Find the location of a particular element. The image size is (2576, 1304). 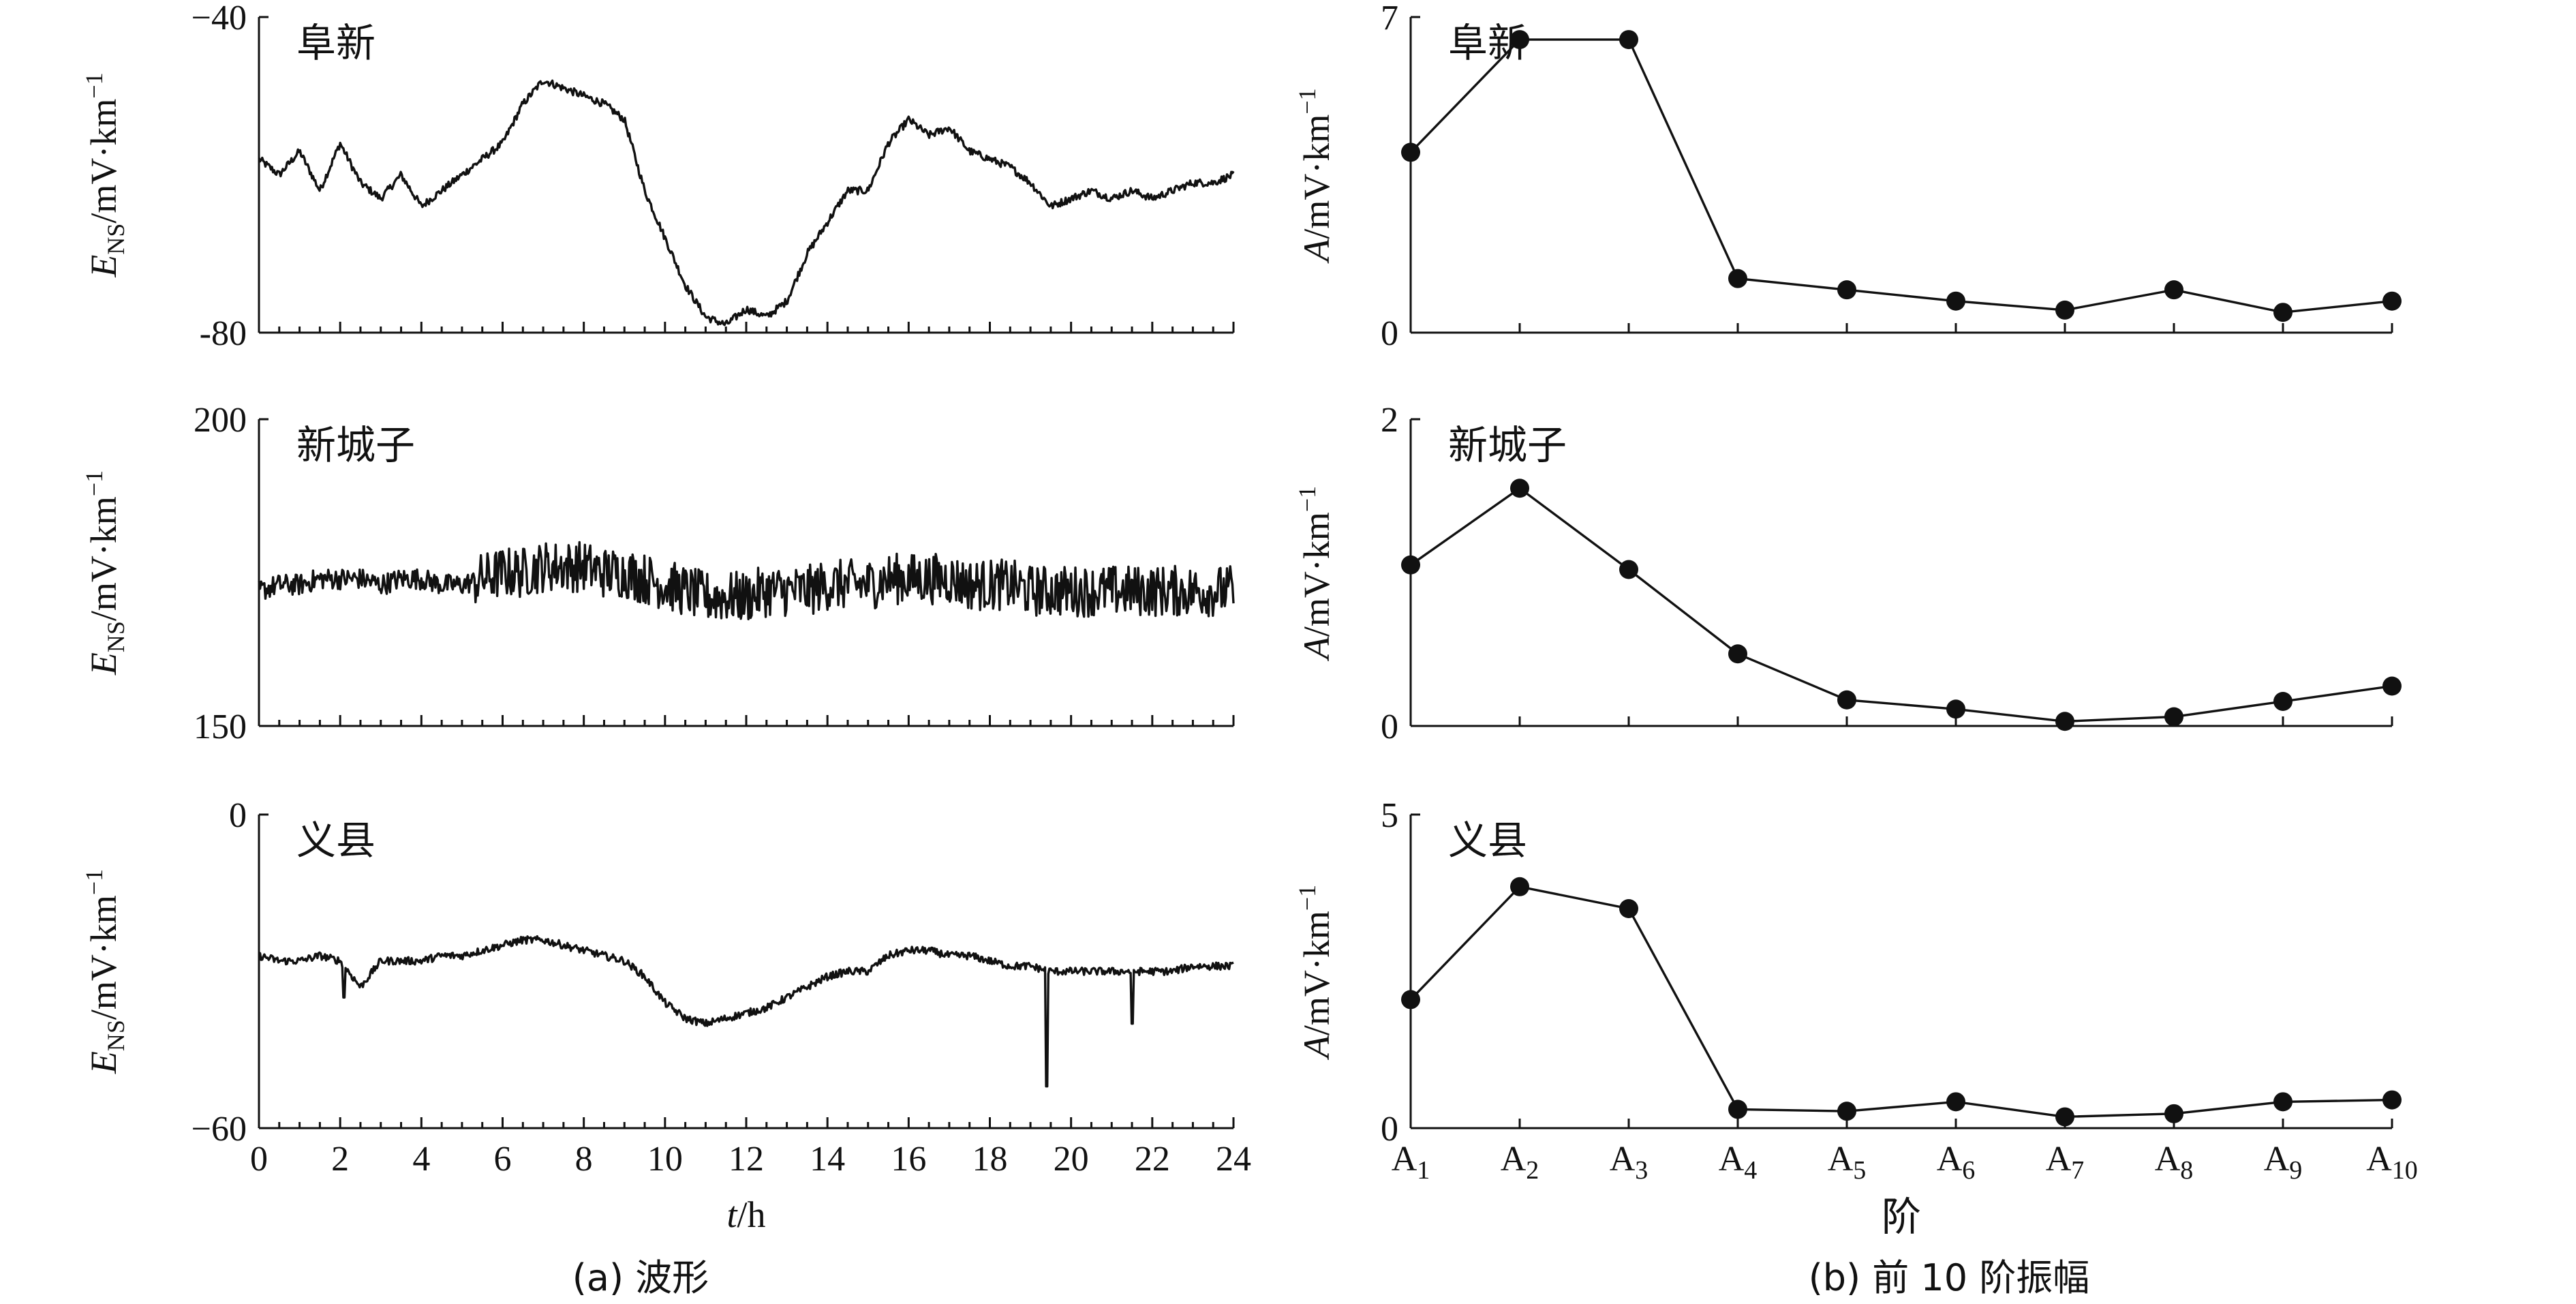

x-tick-label-6: 6 is located at coordinates (503, 1159).